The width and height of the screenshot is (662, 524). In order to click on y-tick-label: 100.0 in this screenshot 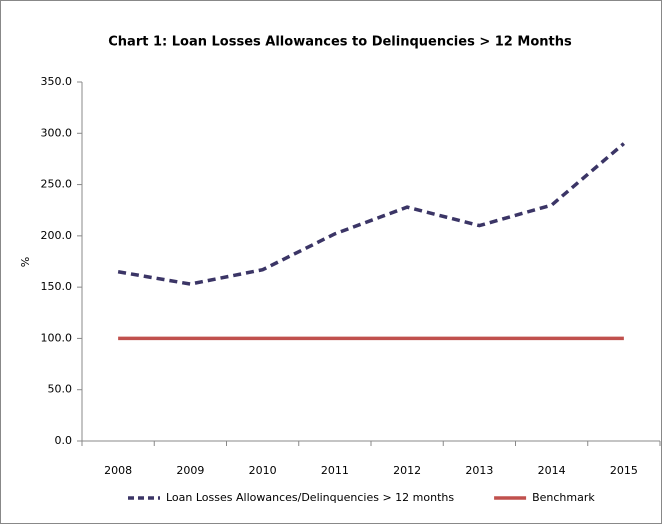, I will do `click(57, 337)`.